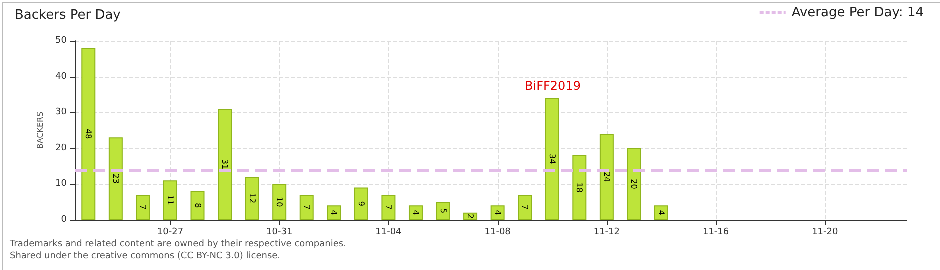 The height and width of the screenshot is (270, 940). What do you see at coordinates (389, 233) in the screenshot?
I see `x-tick-label: 11-04` at bounding box center [389, 233].